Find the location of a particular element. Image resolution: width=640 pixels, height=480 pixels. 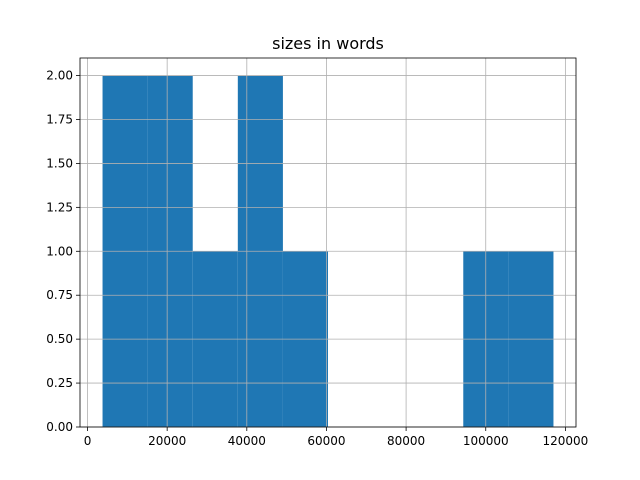

y-tick-label: 1.25 is located at coordinates (59, 207).